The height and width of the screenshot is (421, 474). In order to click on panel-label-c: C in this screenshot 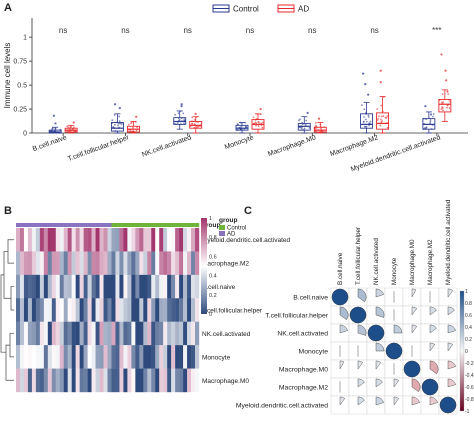, I will do `click(248, 211)`.